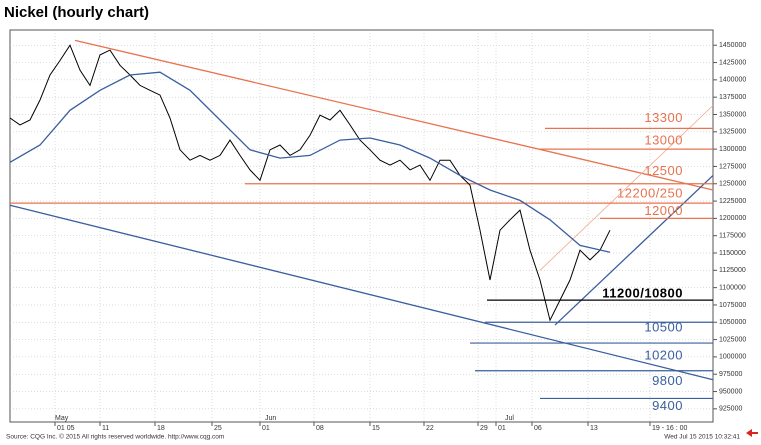 This screenshot has width=761, height=445. What do you see at coordinates (732, 80) in the screenshot?
I see `y-tick-label: 1400000` at bounding box center [732, 80].